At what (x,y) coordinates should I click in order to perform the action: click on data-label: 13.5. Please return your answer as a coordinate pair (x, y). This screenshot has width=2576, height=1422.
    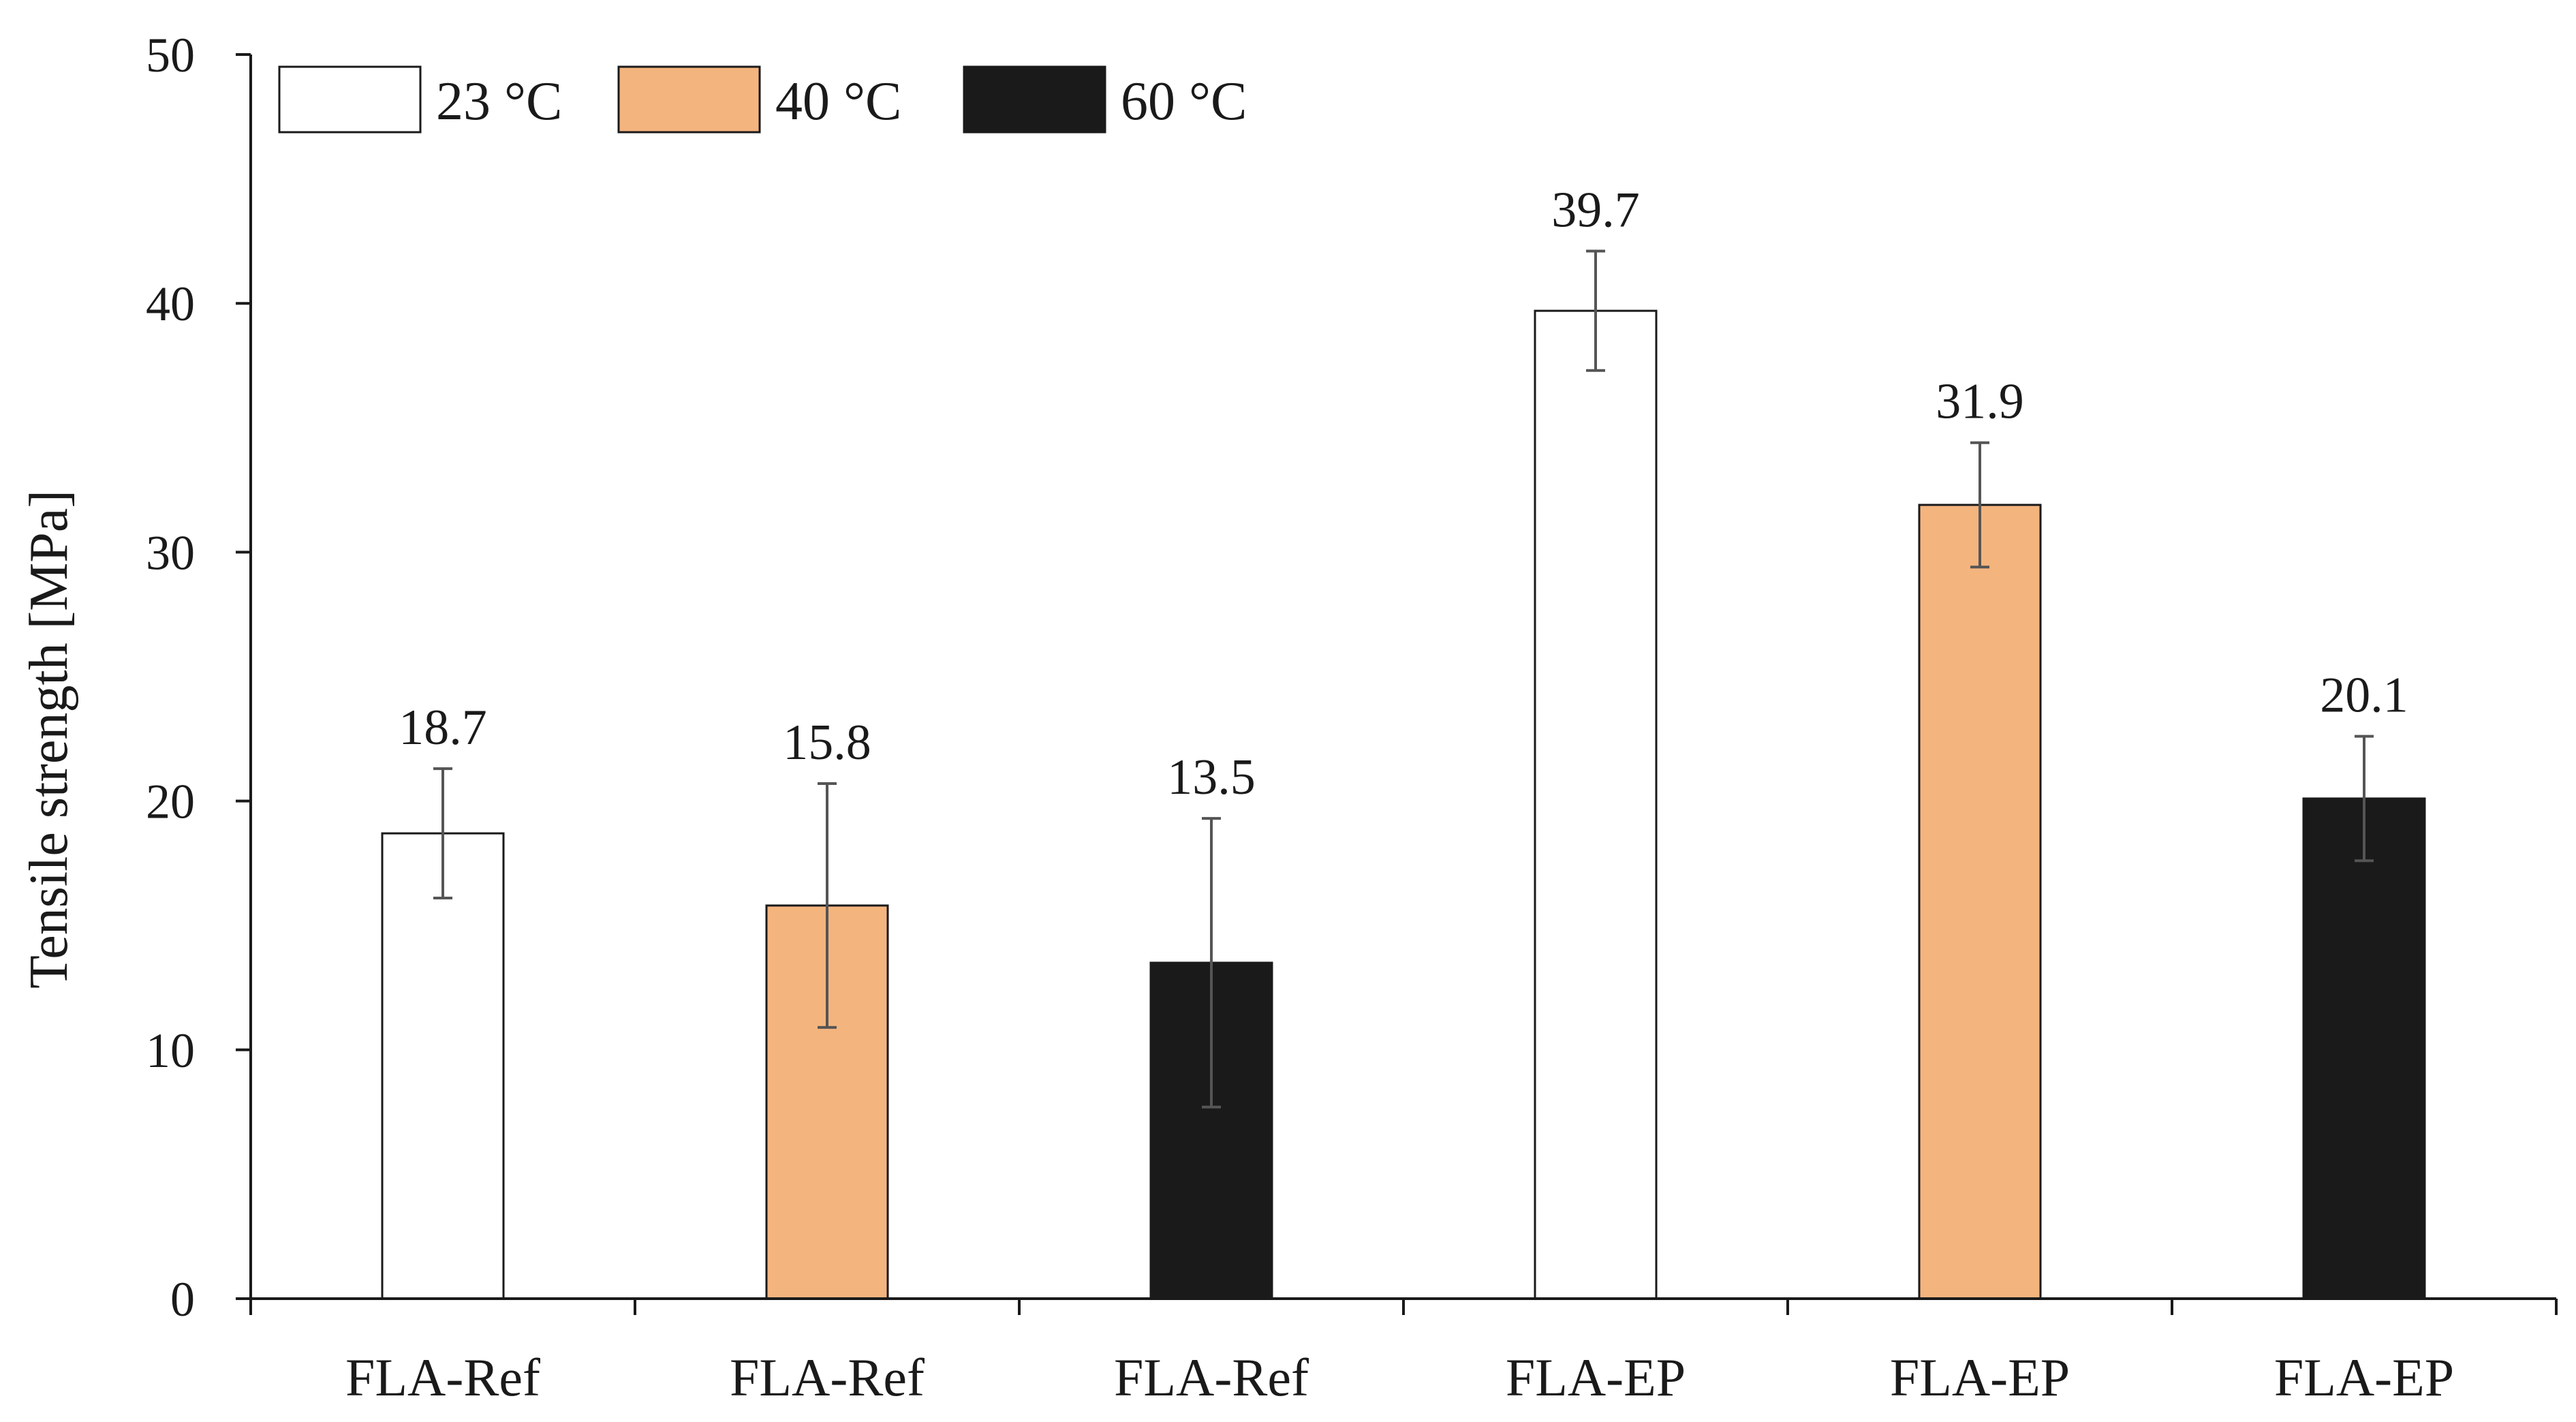
    Looking at the image, I should click on (1211, 777).